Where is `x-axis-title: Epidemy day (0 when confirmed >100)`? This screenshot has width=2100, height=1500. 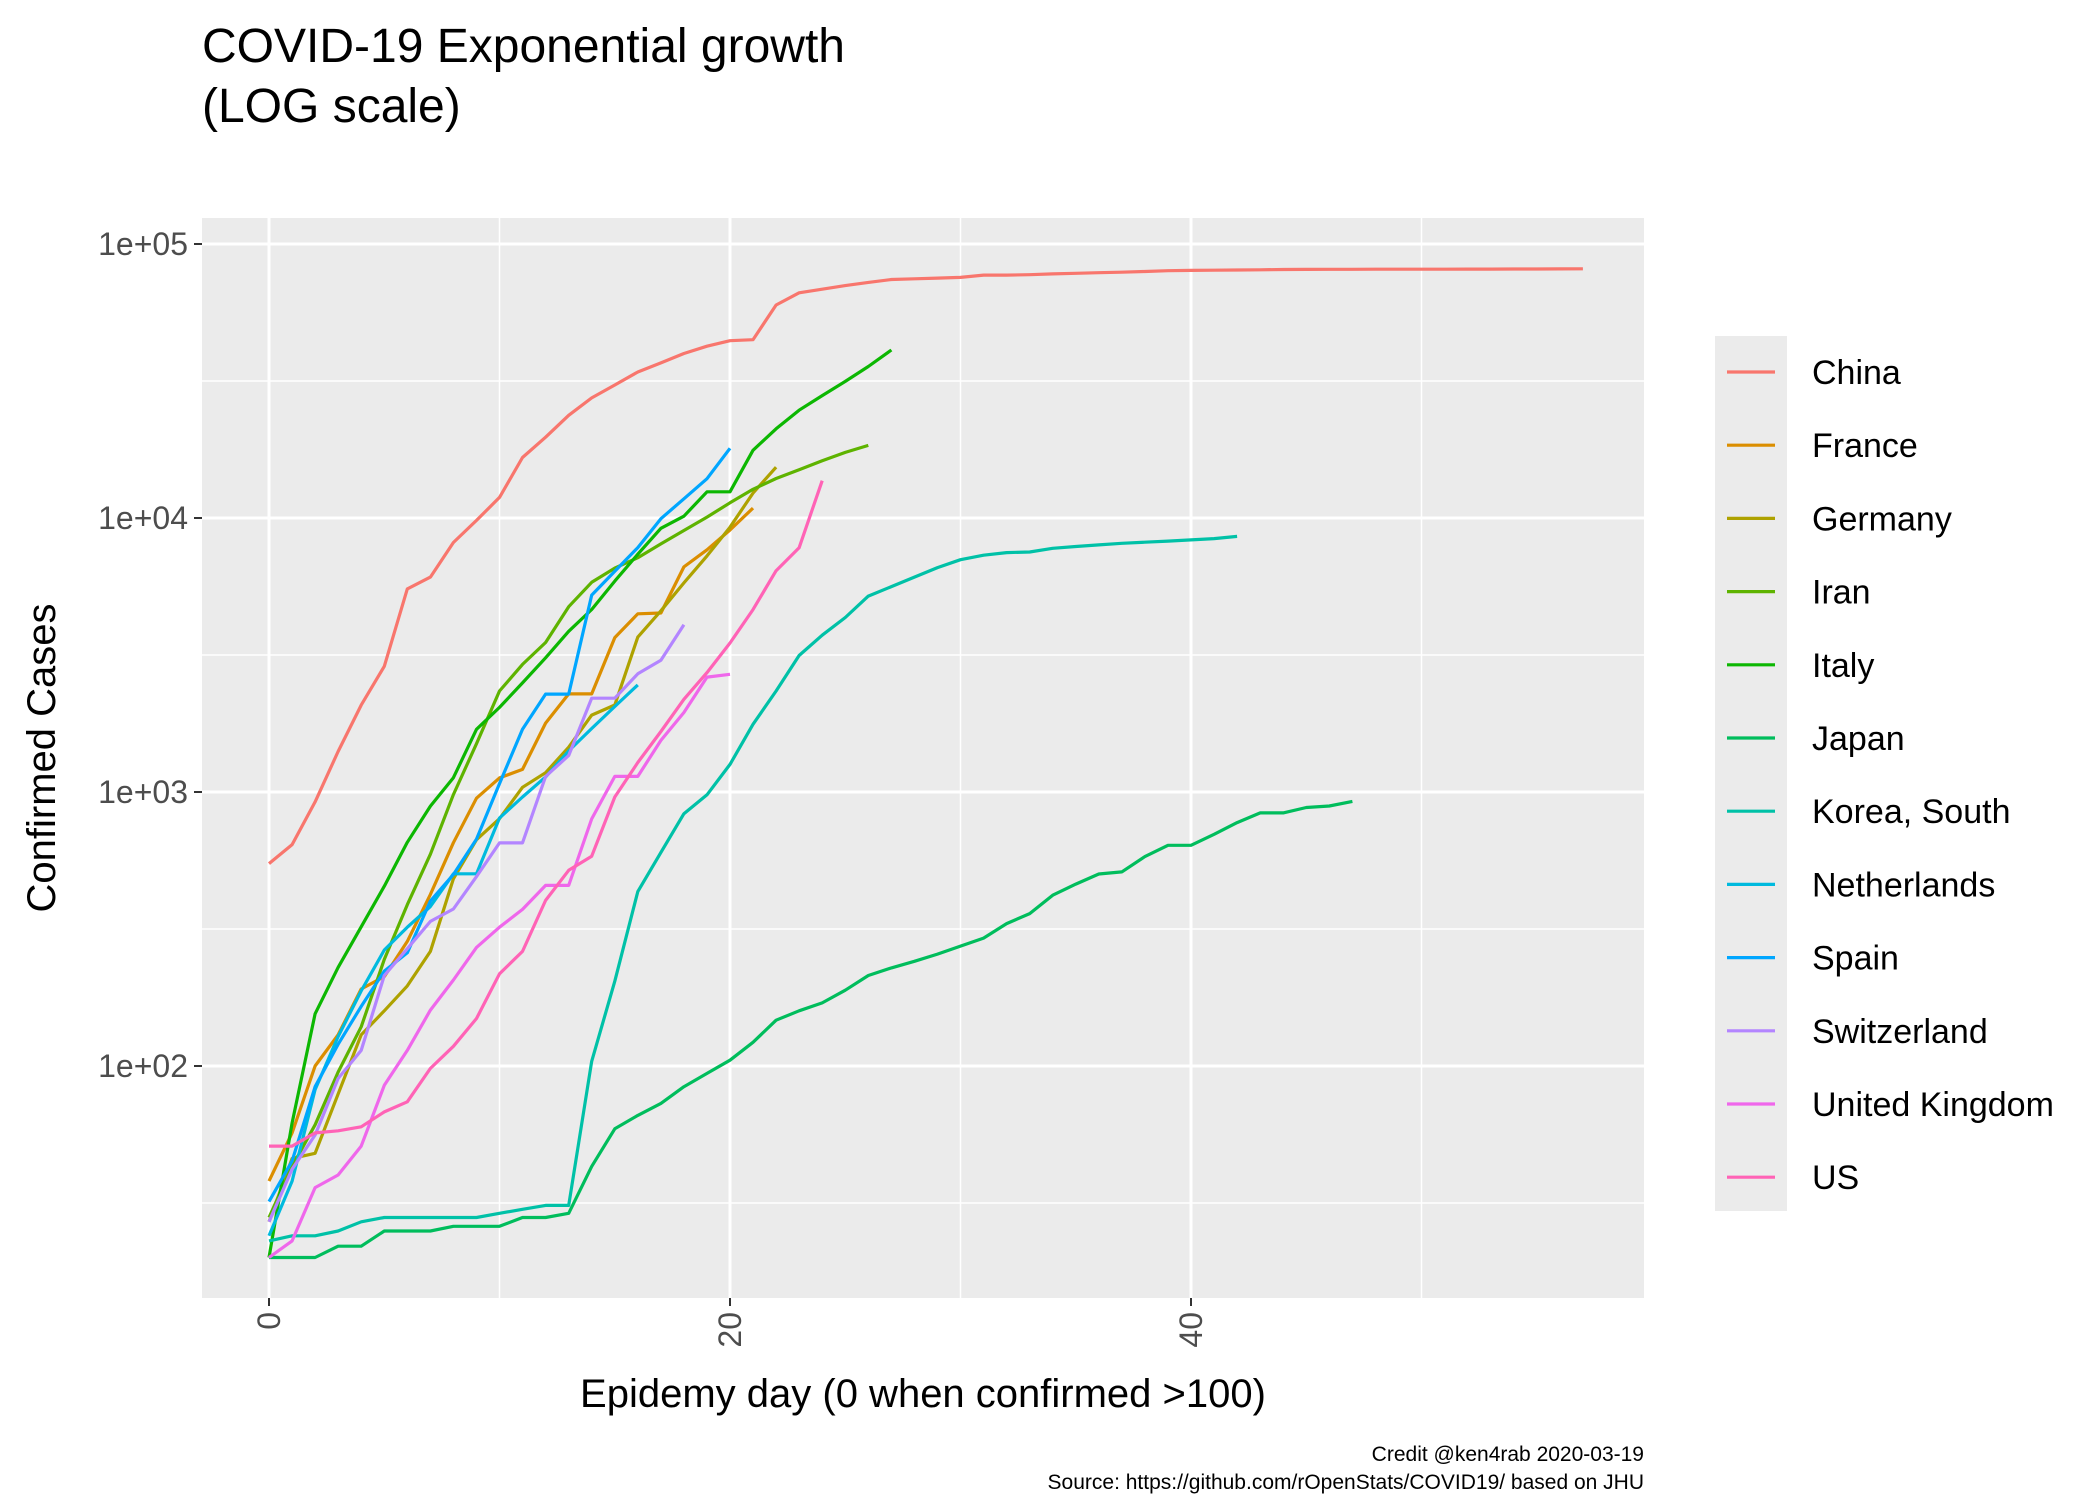 x-axis-title: Epidemy day (0 when confirmed >100) is located at coordinates (923, 1394).